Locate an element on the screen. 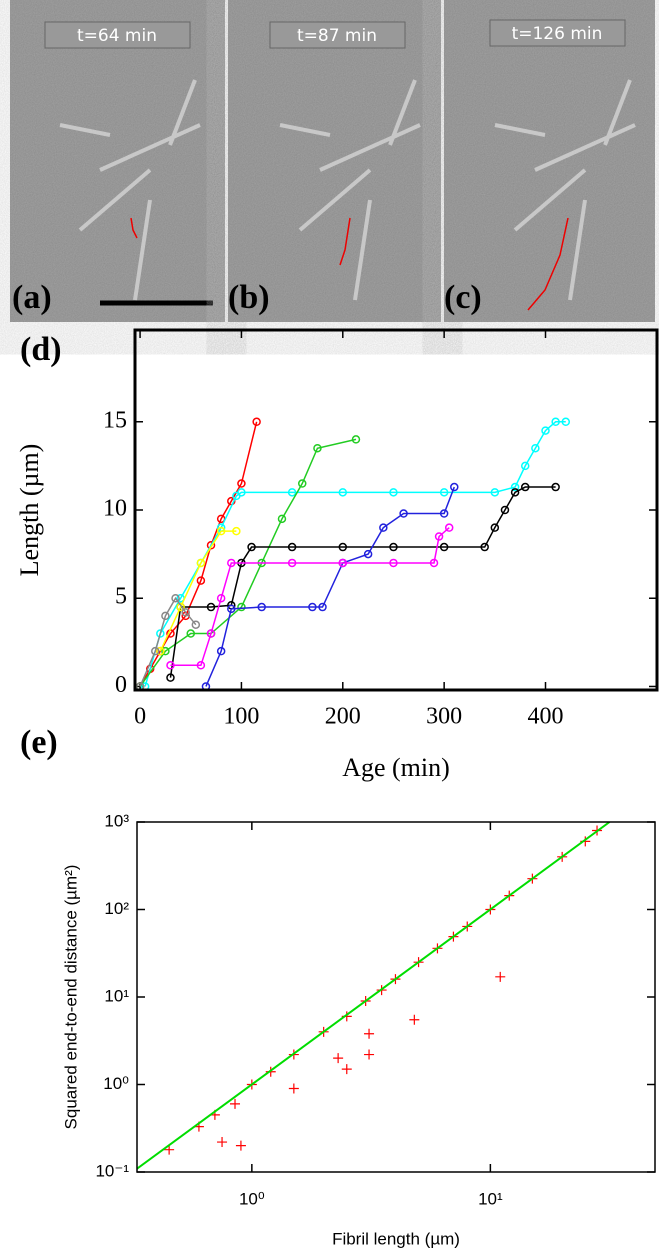 The image size is (659, 1253). panel-label: (b) is located at coordinates (249, 297).